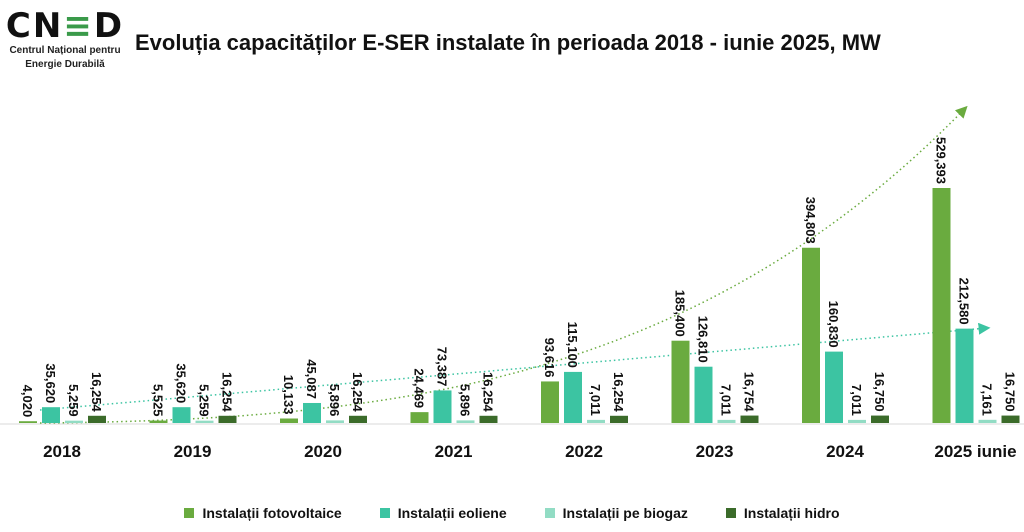  I want to click on category-label: 2020, so click(323, 451).